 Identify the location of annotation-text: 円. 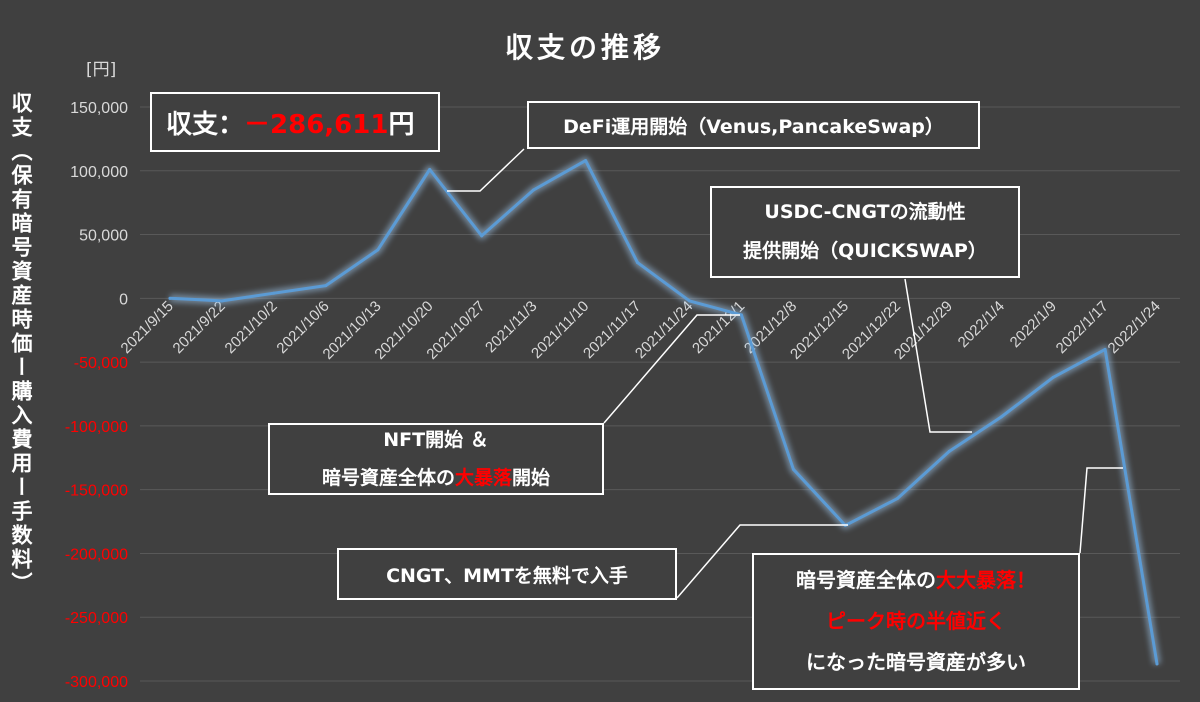
(401, 124).